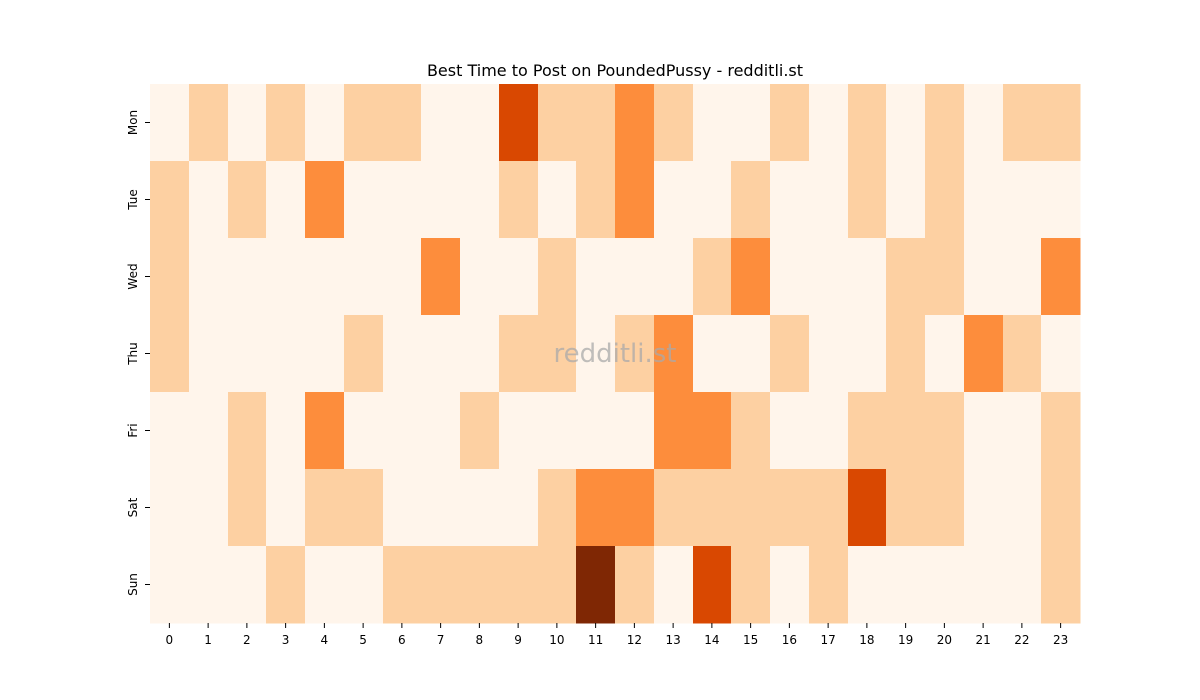 This screenshot has height=700, width=1200. Describe the element at coordinates (325, 640) in the screenshot. I see `x-tick-label: 4` at that location.